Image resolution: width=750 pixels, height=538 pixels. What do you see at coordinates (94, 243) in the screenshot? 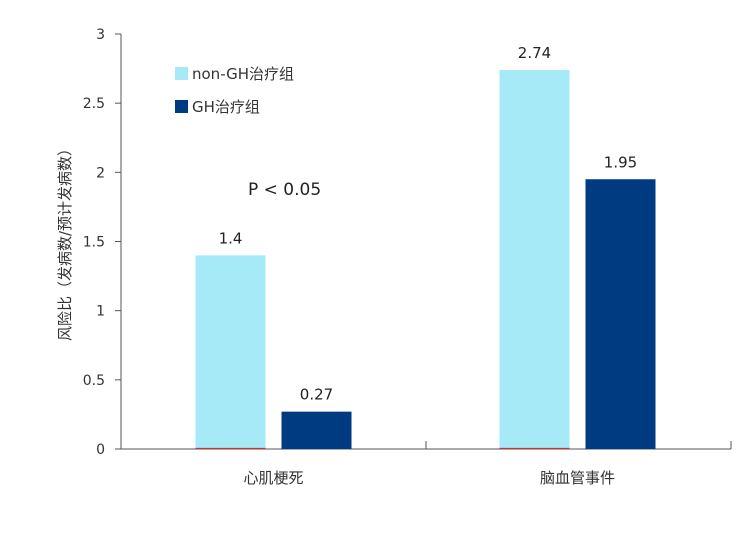
I see `y-tick-label: 1.5` at bounding box center [94, 243].